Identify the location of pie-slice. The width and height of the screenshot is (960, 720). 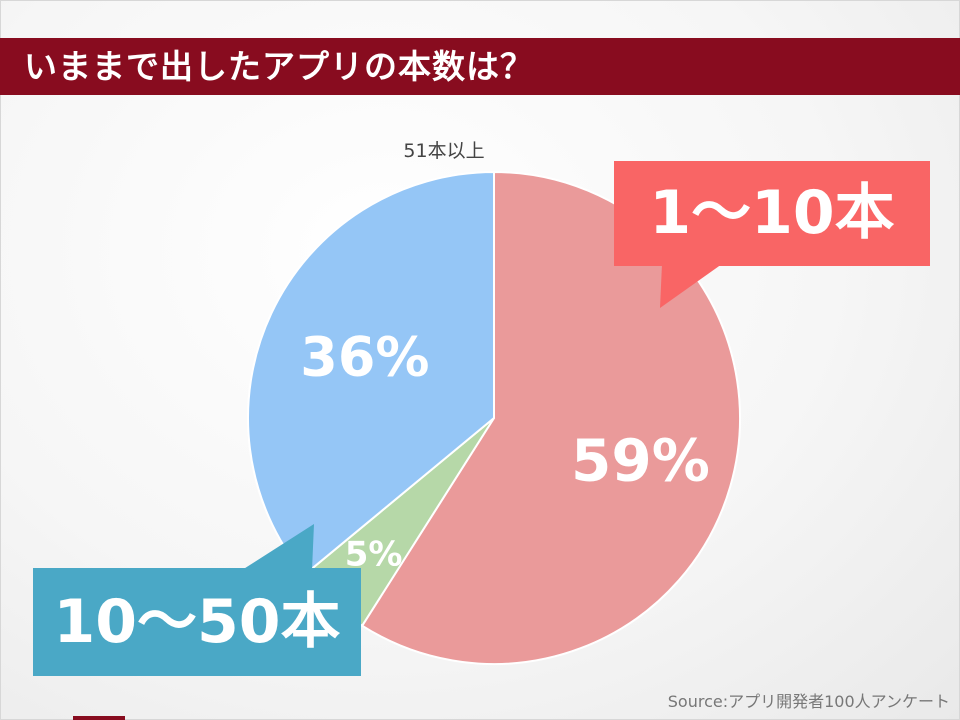
(371, 373).